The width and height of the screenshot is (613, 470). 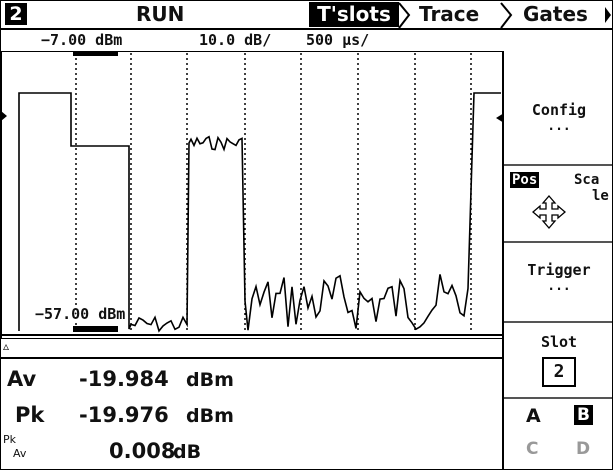 I want to click on softkey-slot: Slot 2, so click(x=558, y=359).